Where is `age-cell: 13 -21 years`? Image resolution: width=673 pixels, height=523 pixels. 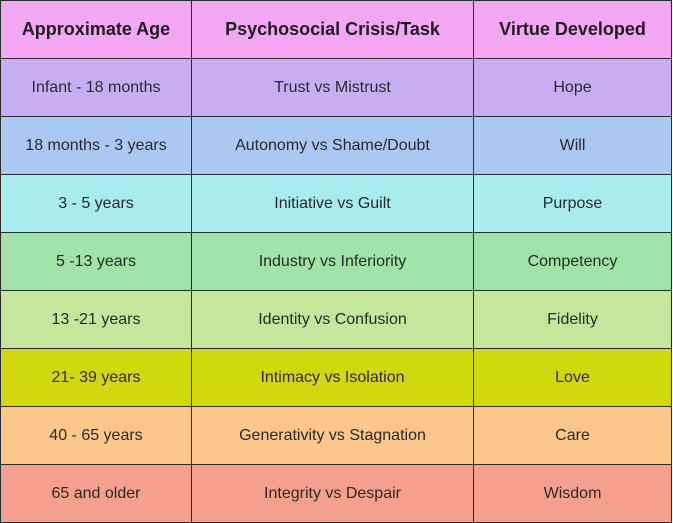 age-cell: 13 -21 years is located at coordinates (96, 319).